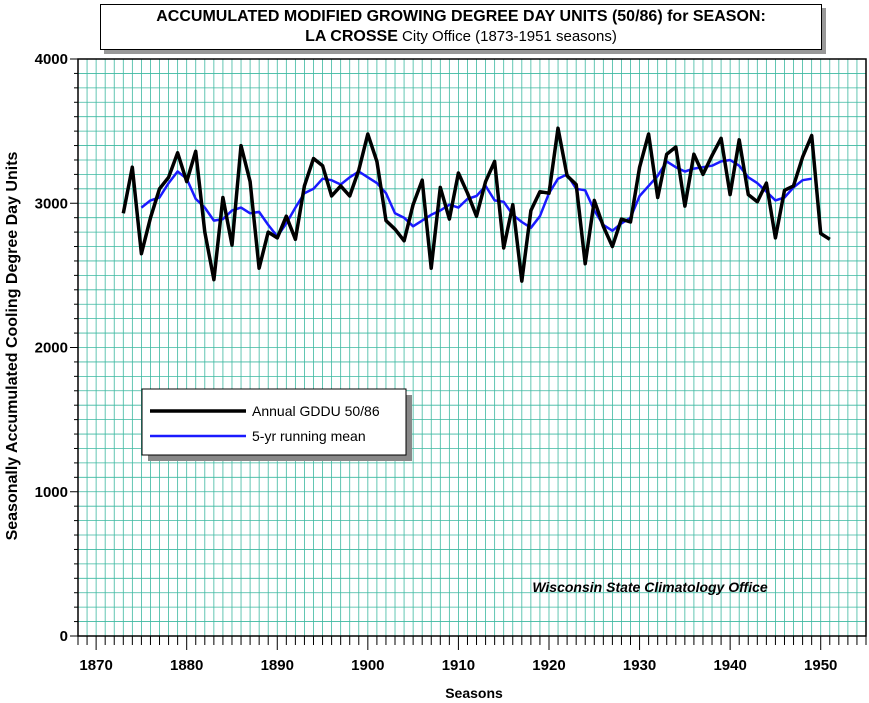  What do you see at coordinates (474, 693) in the screenshot?
I see `x-axis-title: Seasons` at bounding box center [474, 693].